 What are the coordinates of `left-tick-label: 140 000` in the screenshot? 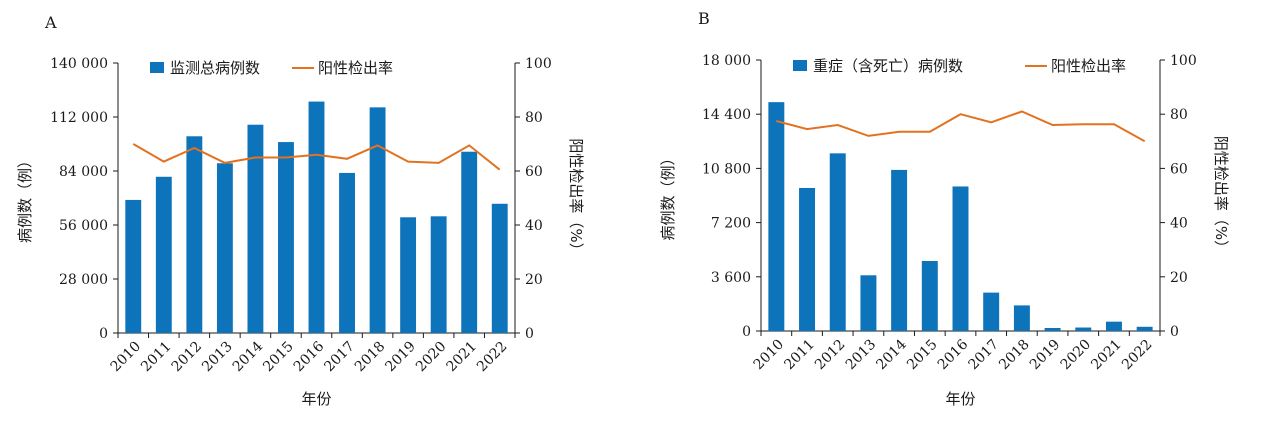 It's located at (79, 64).